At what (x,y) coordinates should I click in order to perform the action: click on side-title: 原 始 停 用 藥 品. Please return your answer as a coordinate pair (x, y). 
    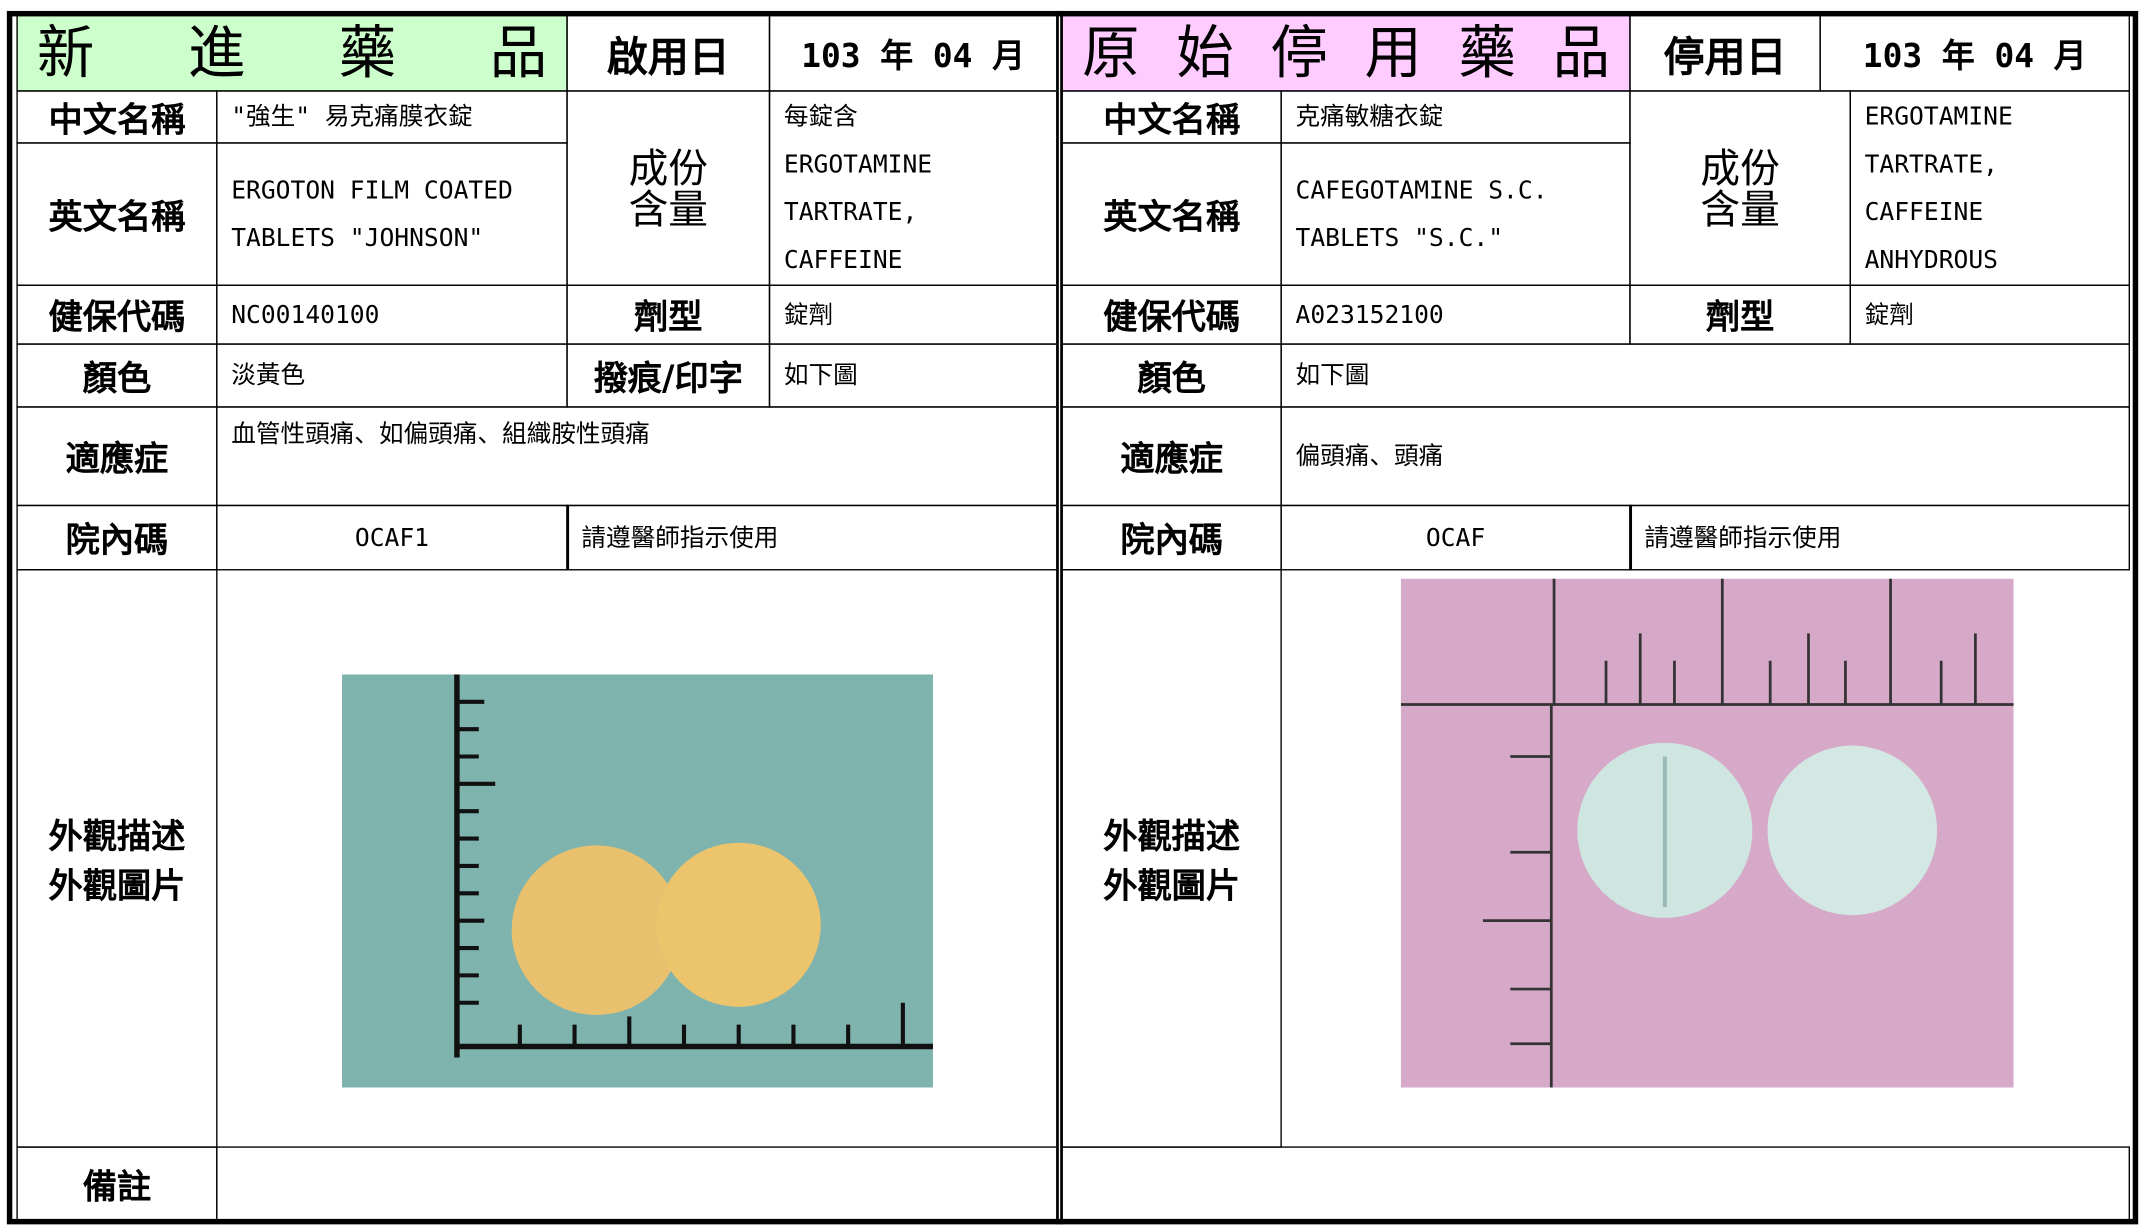
    Looking at the image, I should click on (1346, 52).